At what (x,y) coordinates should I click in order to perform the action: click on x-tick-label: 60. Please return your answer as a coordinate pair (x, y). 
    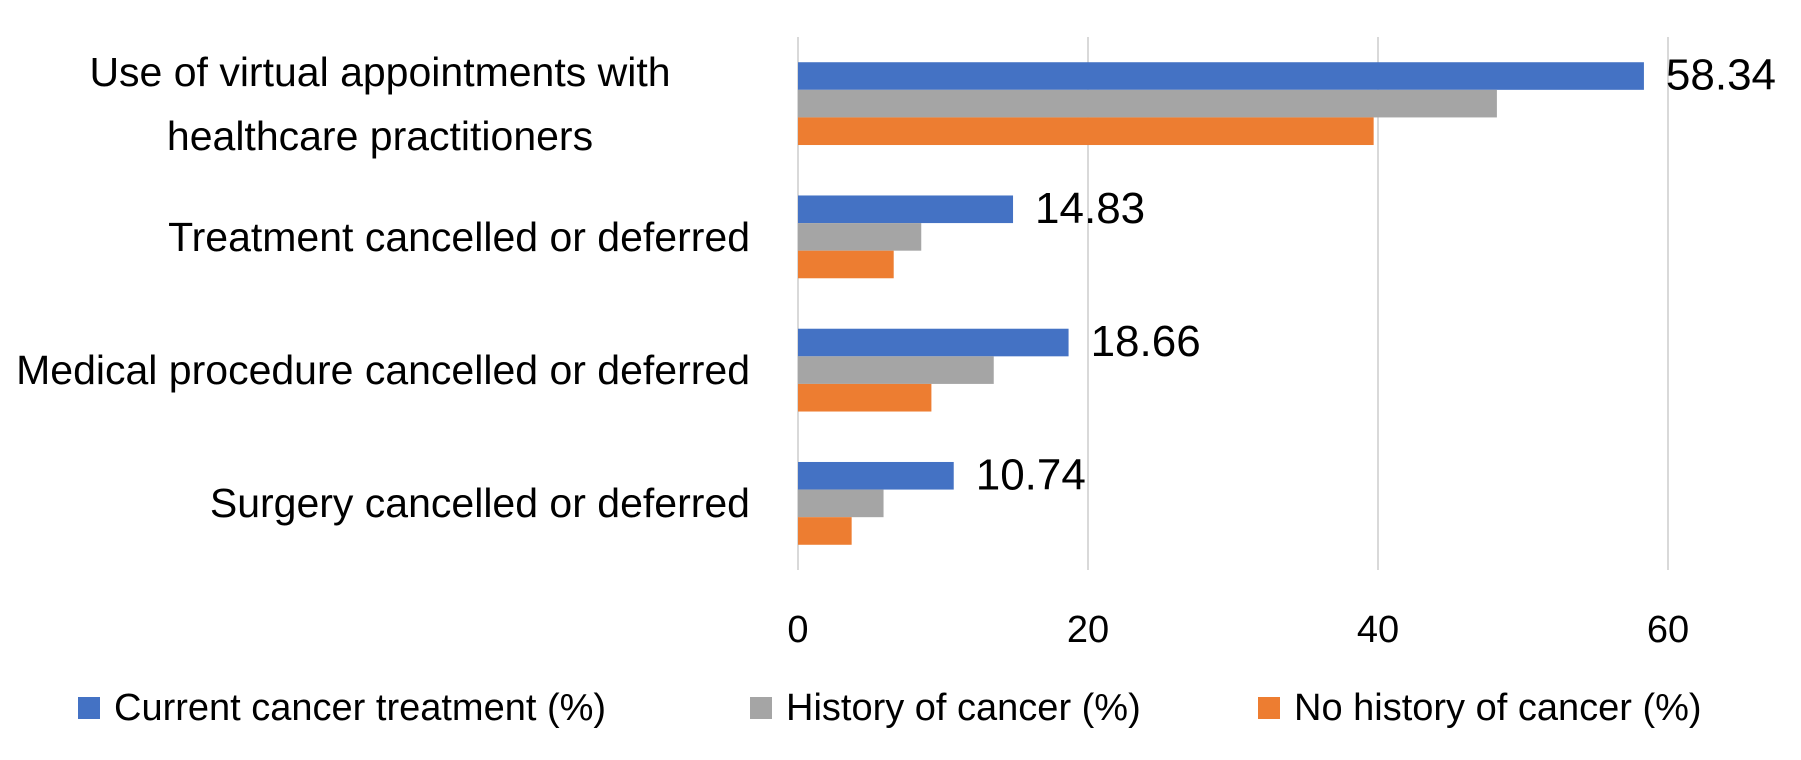
    Looking at the image, I should click on (1668, 630).